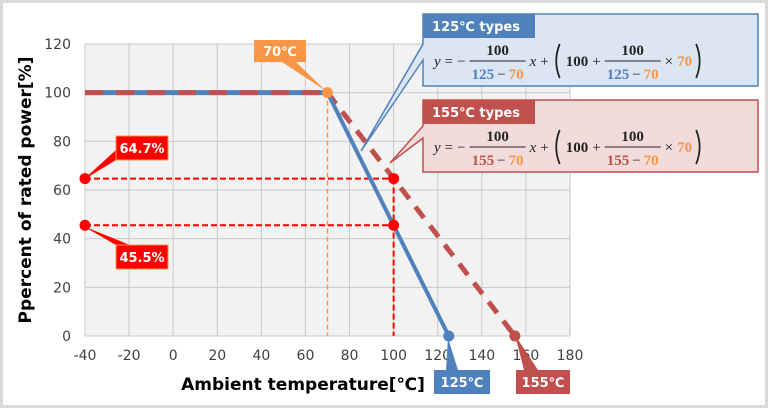  What do you see at coordinates (62, 240) in the screenshot?
I see `y-tick-label: 40` at bounding box center [62, 240].